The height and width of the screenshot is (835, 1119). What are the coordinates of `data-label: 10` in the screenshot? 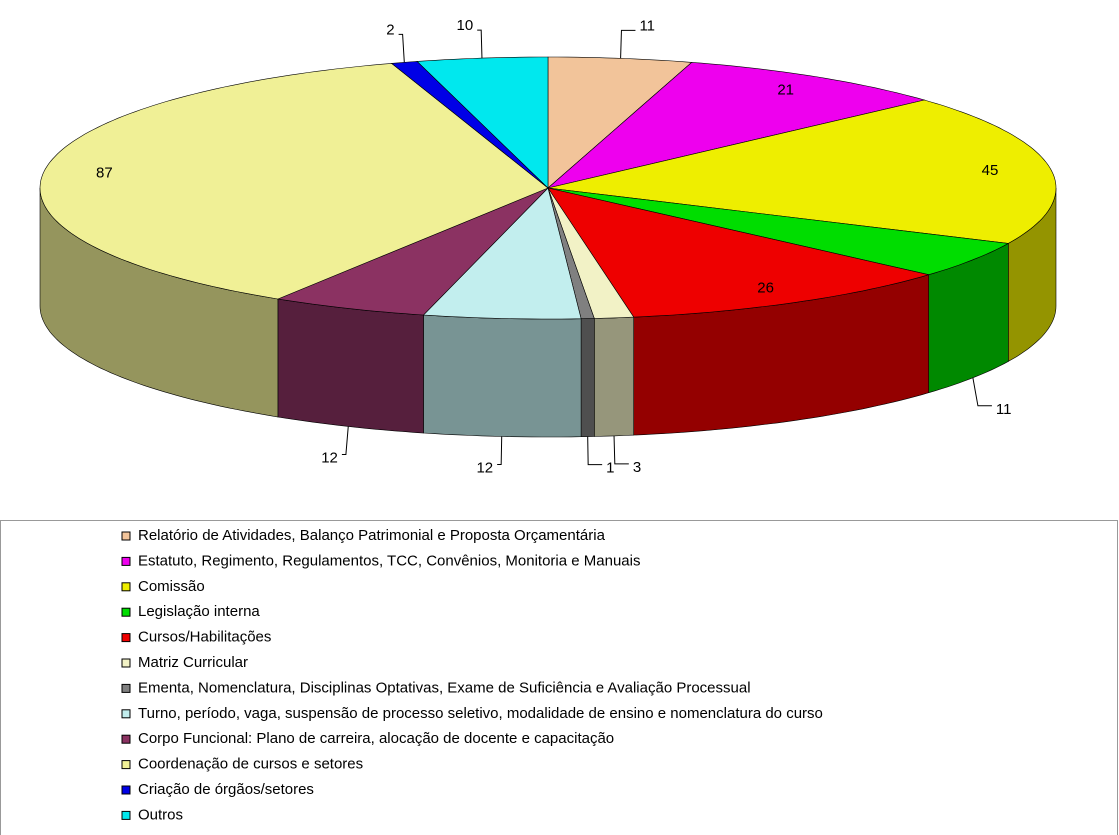 It's located at (464, 25).